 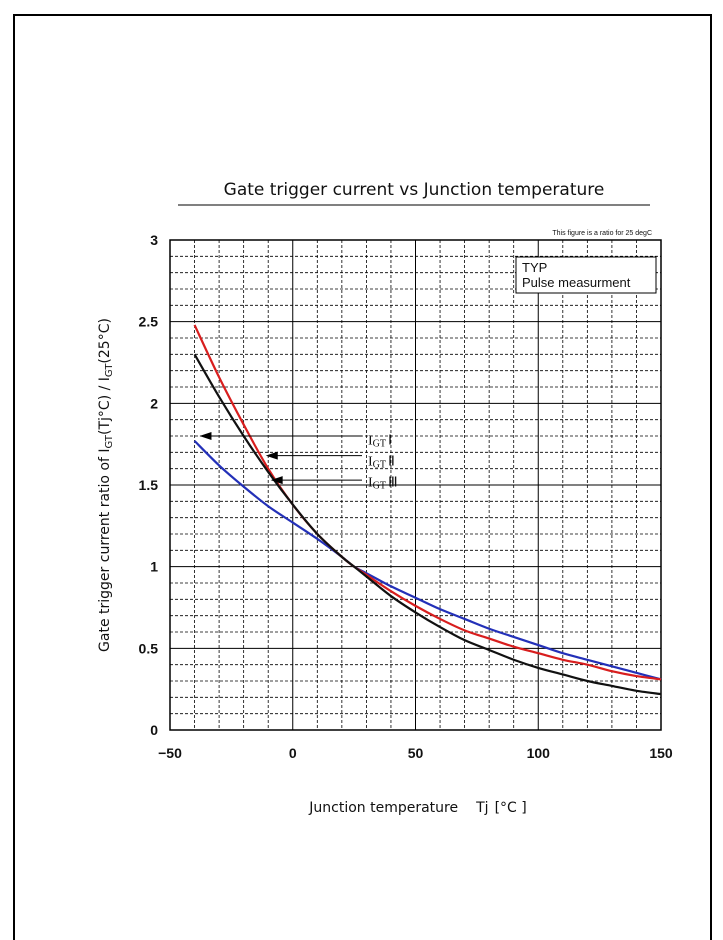 What do you see at coordinates (105, 406) in the screenshot?
I see `y-axis-label-mid: (Tj°C) / I` at bounding box center [105, 406].